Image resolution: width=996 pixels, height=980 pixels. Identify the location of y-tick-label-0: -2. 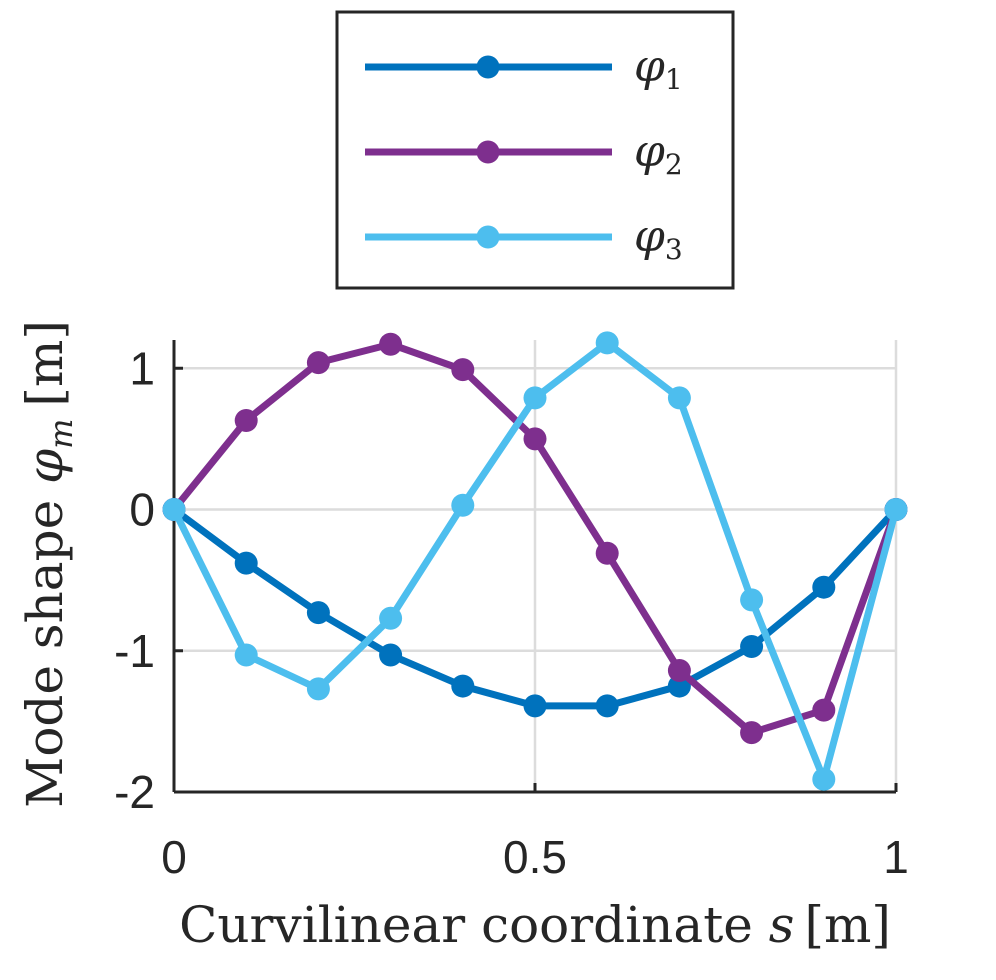
(134, 792).